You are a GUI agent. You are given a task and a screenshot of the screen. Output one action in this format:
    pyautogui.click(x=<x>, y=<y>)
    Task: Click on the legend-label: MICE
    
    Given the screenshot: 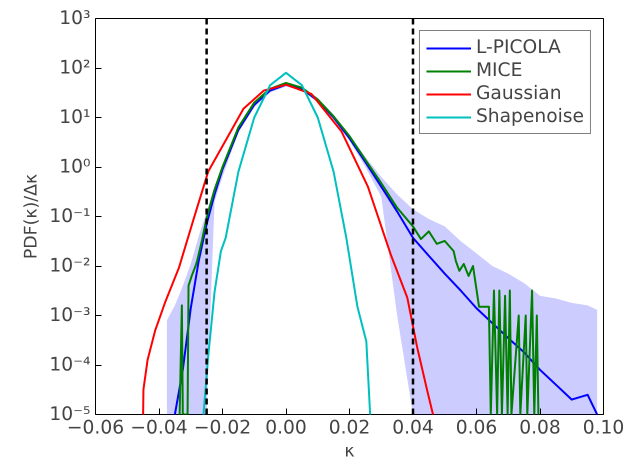 What is the action you would take?
    pyautogui.click(x=499, y=70)
    